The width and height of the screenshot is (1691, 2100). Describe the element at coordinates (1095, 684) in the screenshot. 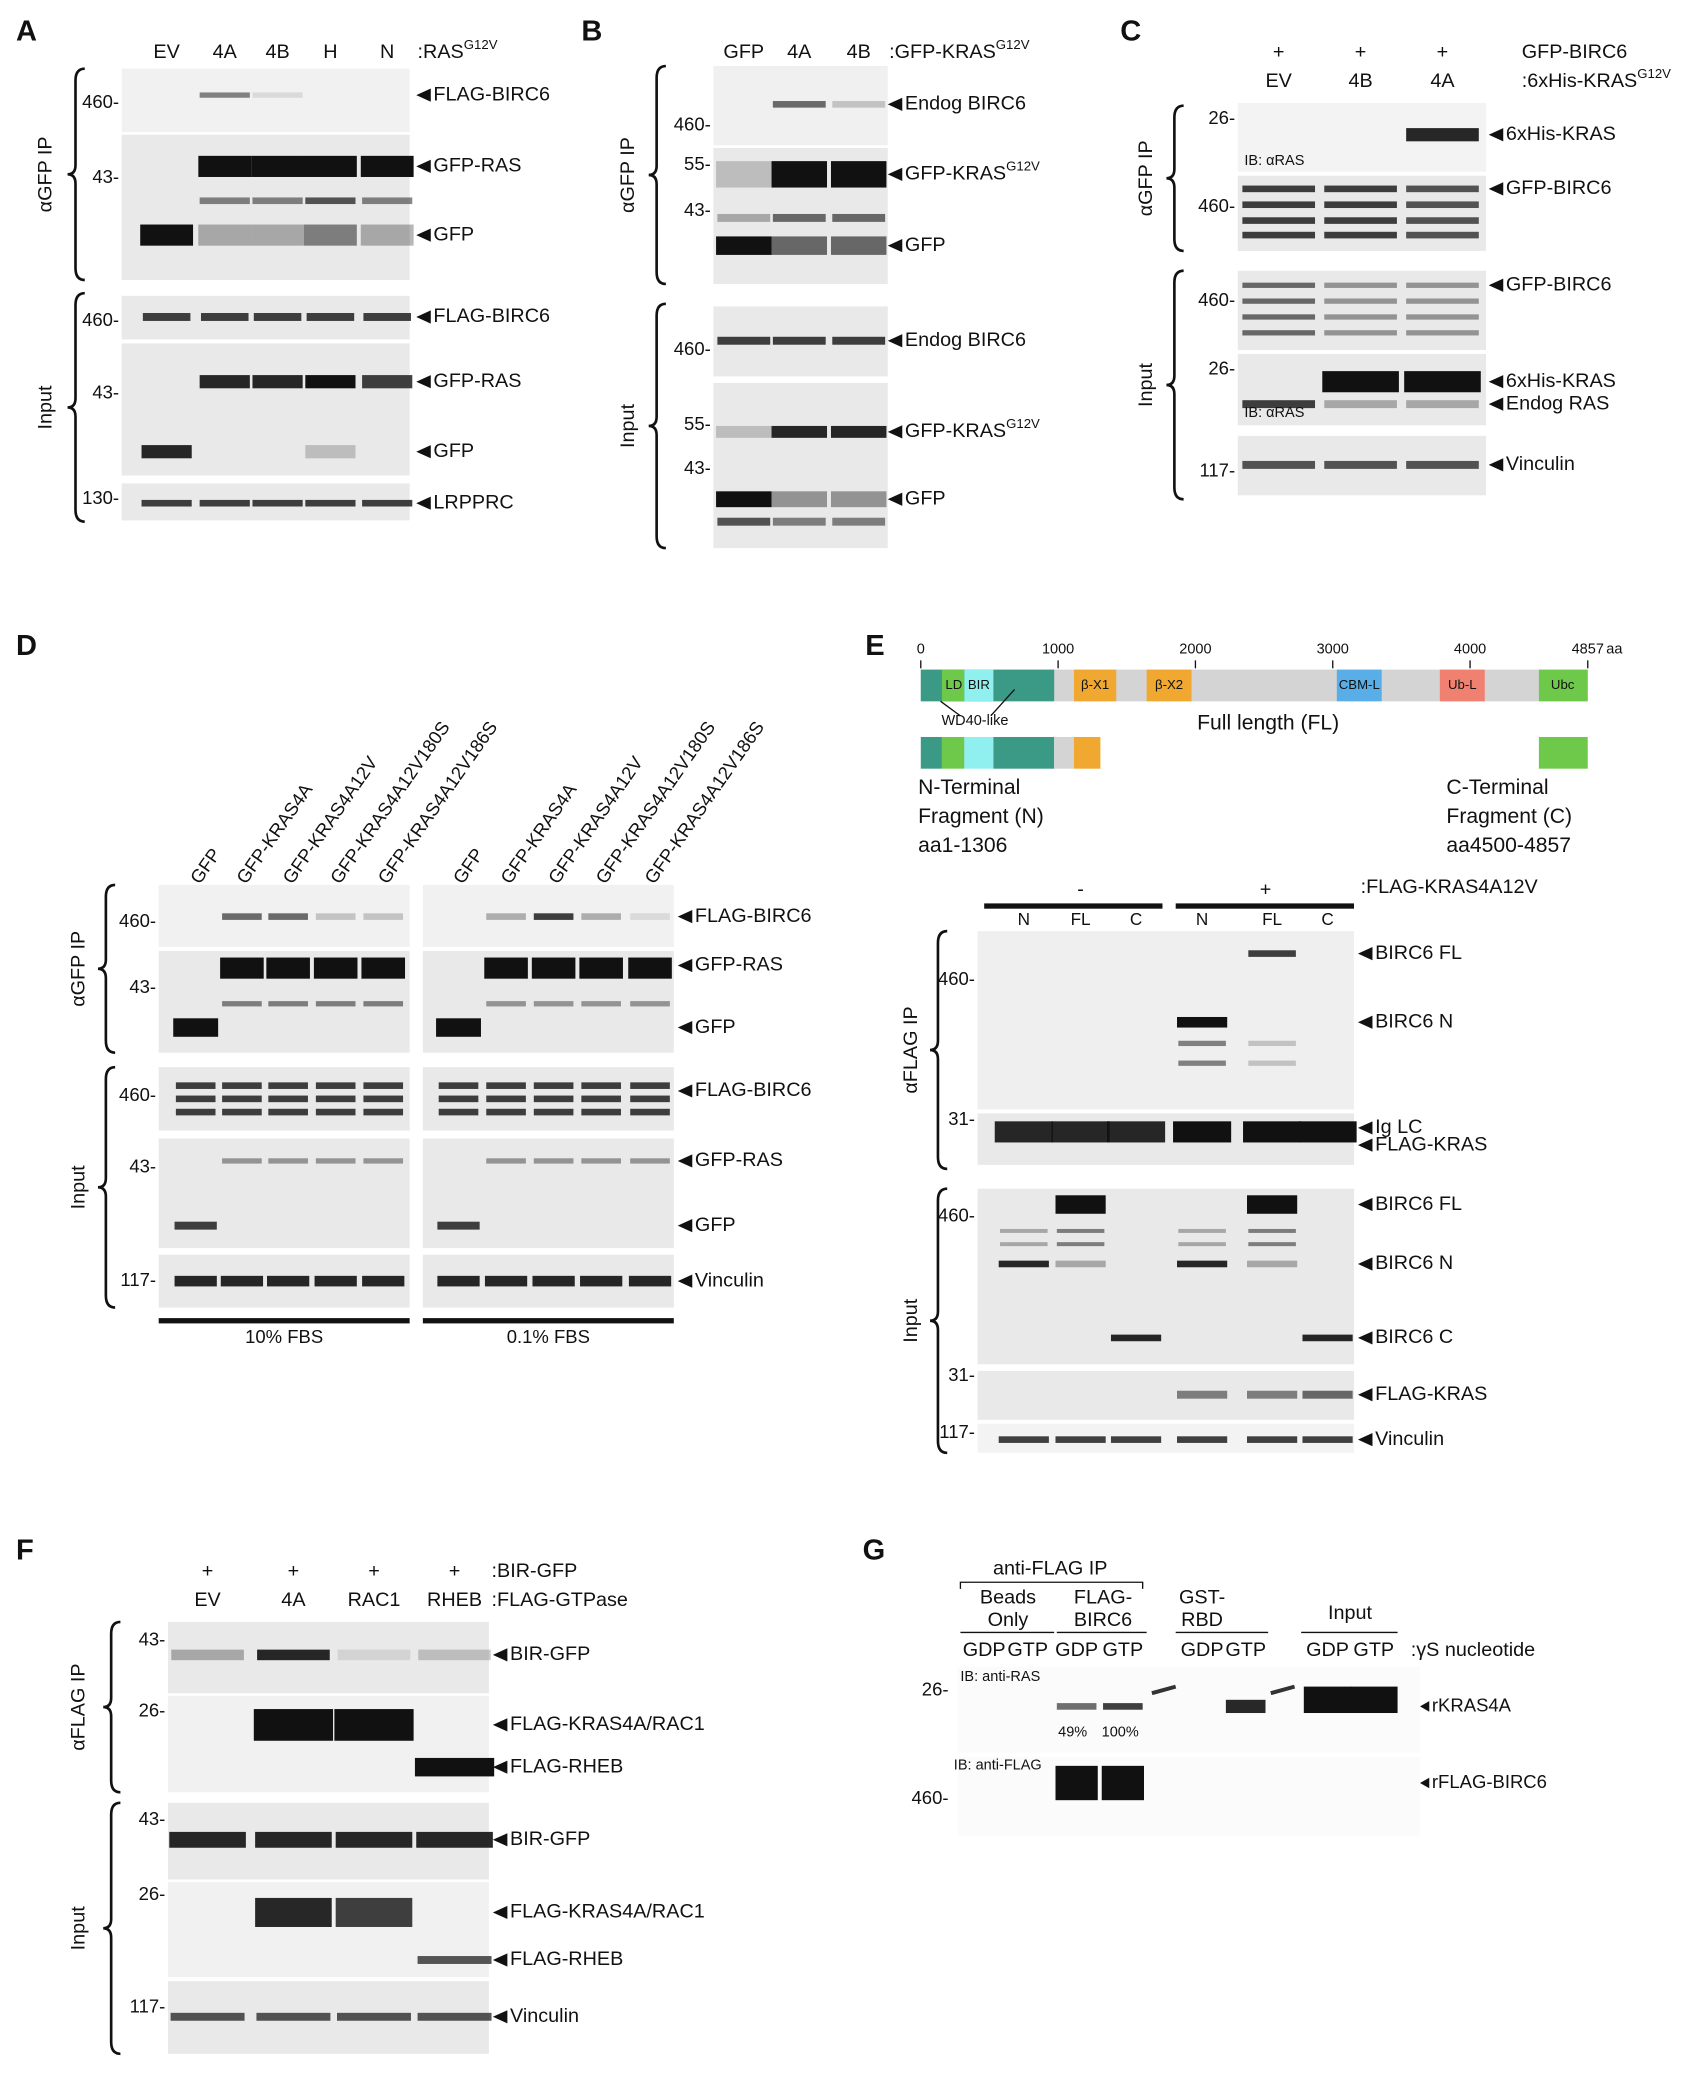

I see `domain-label: β-X1` at that location.